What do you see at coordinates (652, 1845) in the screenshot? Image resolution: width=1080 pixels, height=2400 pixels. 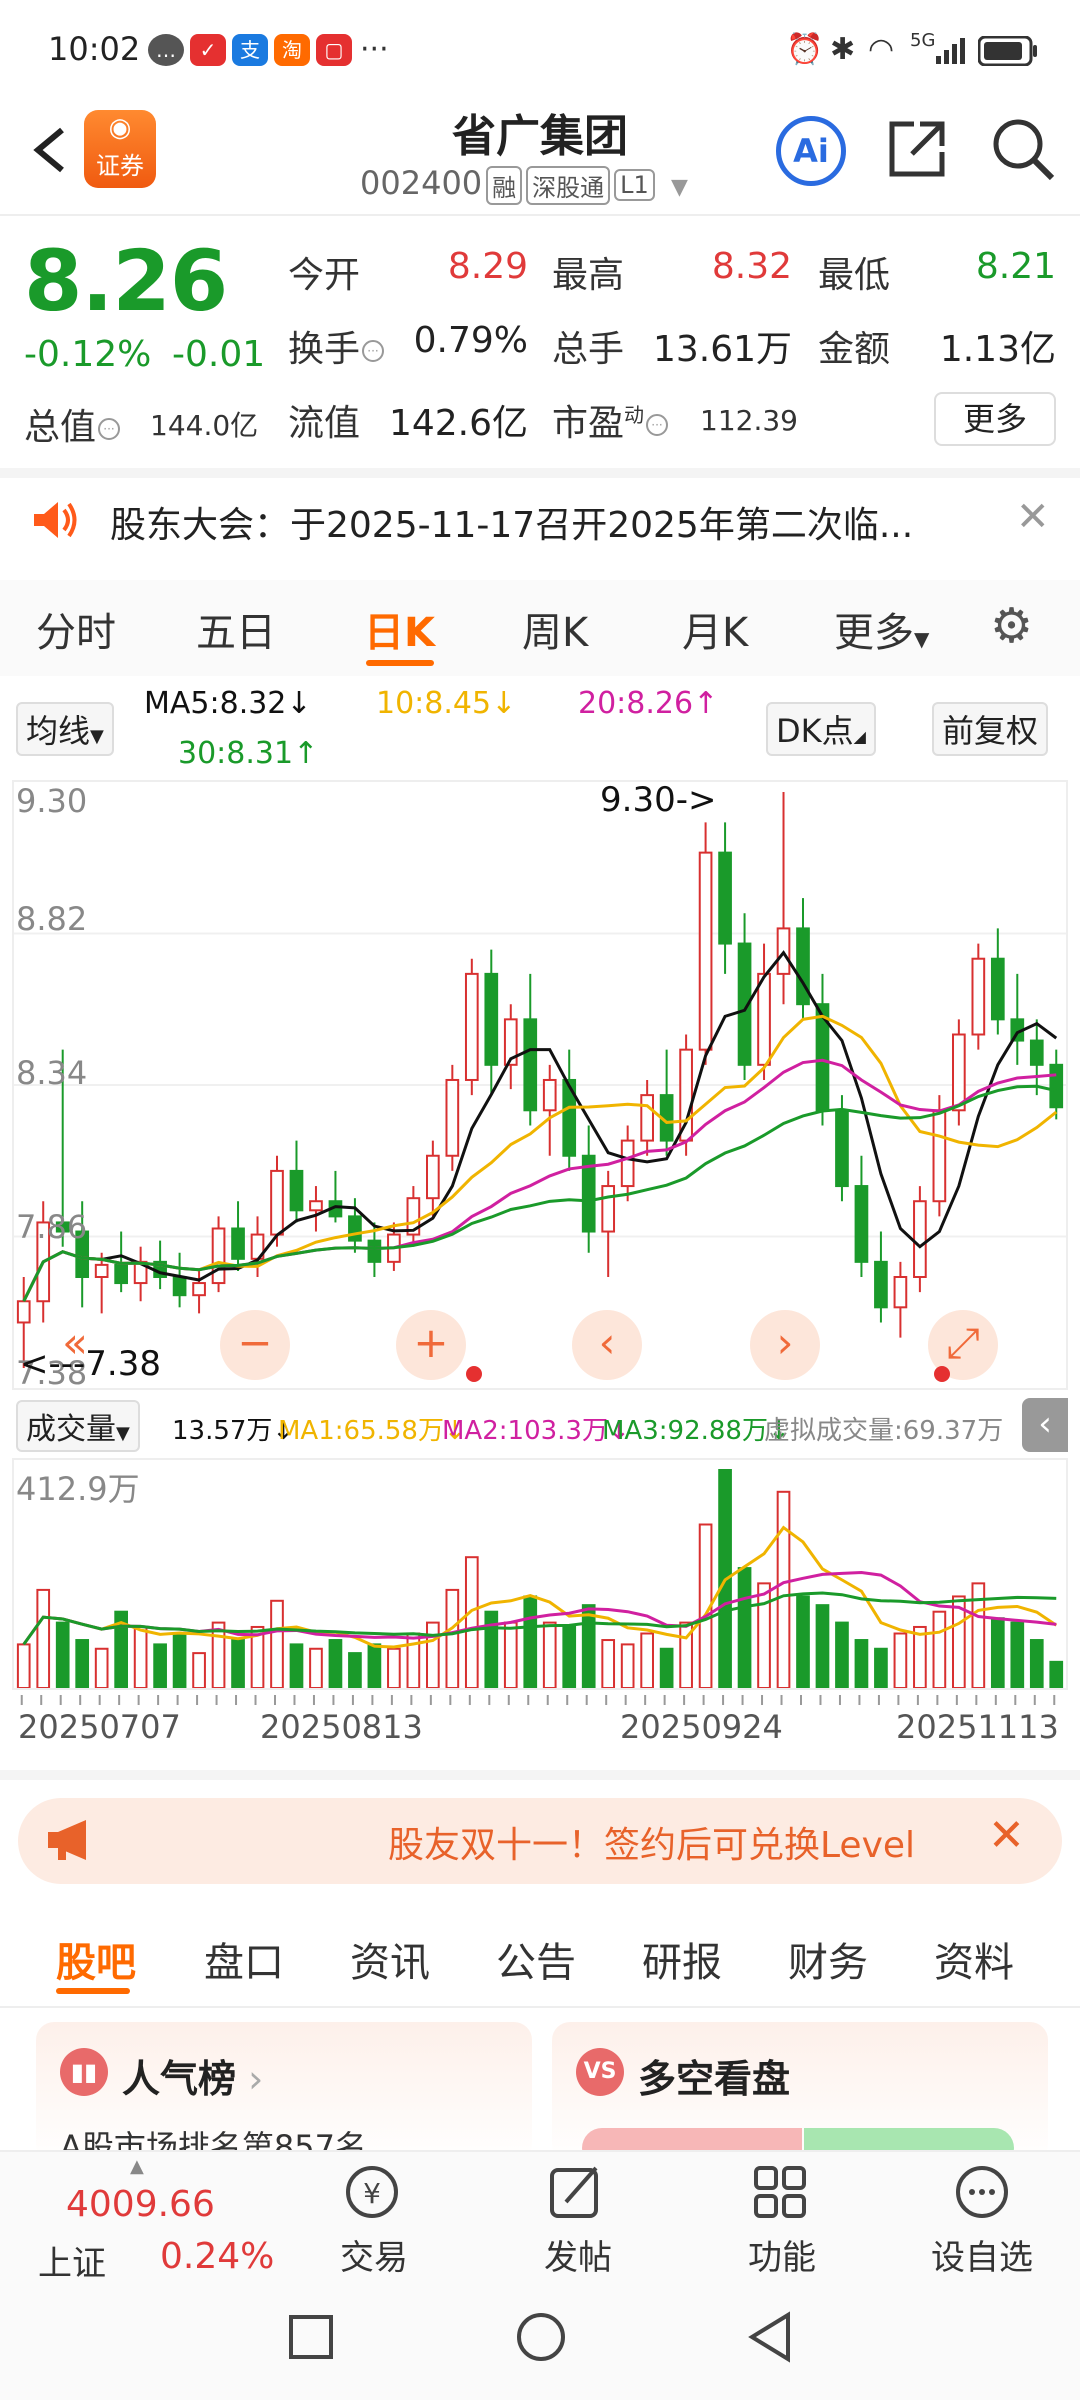 I see `promo-text: 股友双十一！签约后可兑换Level` at bounding box center [652, 1845].